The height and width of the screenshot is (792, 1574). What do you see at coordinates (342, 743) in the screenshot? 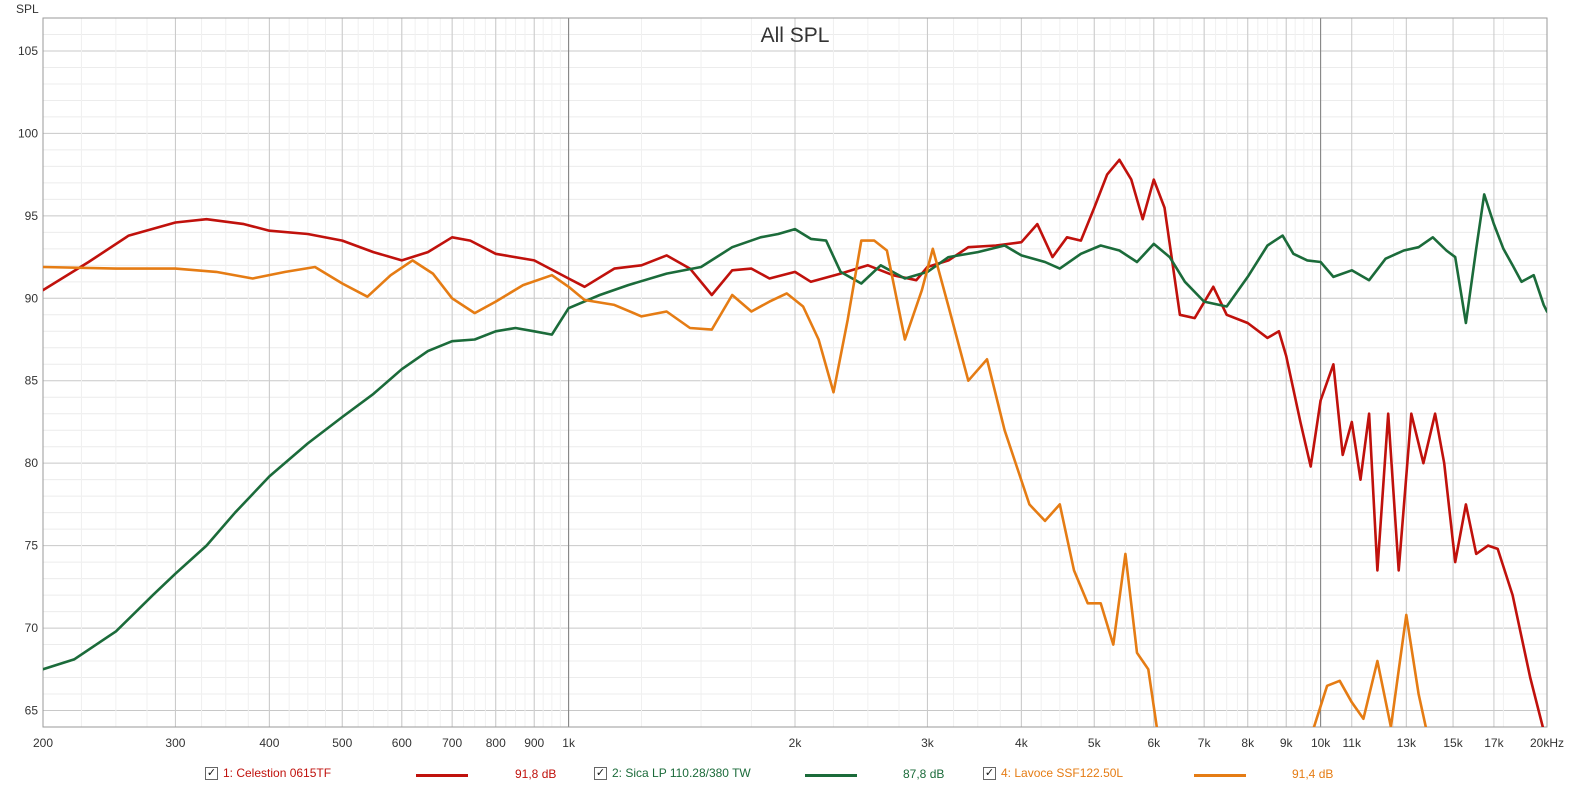
I see `x-tick-label: 500` at bounding box center [342, 743].